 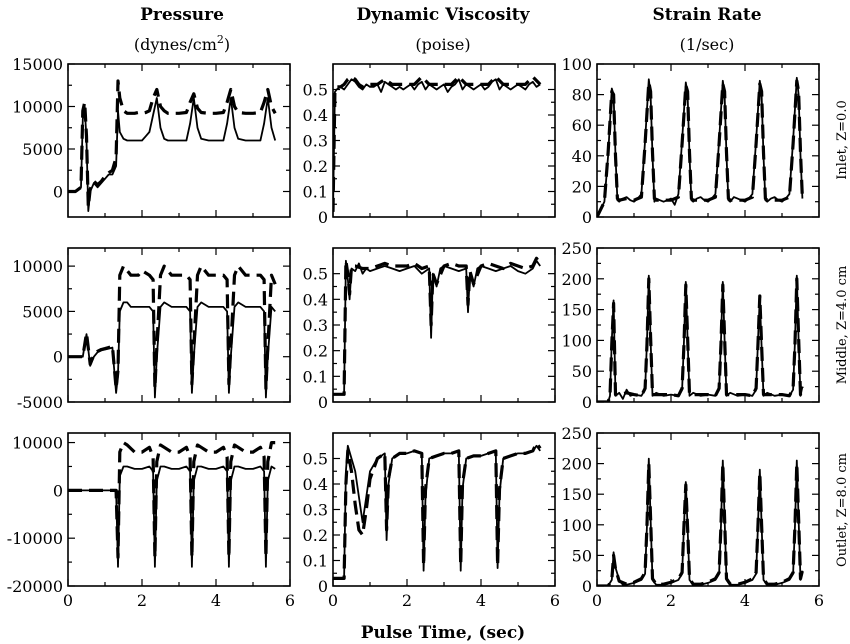 I want to click on ytick-label-v-inlet: 0.3, so click(x=315, y=141).